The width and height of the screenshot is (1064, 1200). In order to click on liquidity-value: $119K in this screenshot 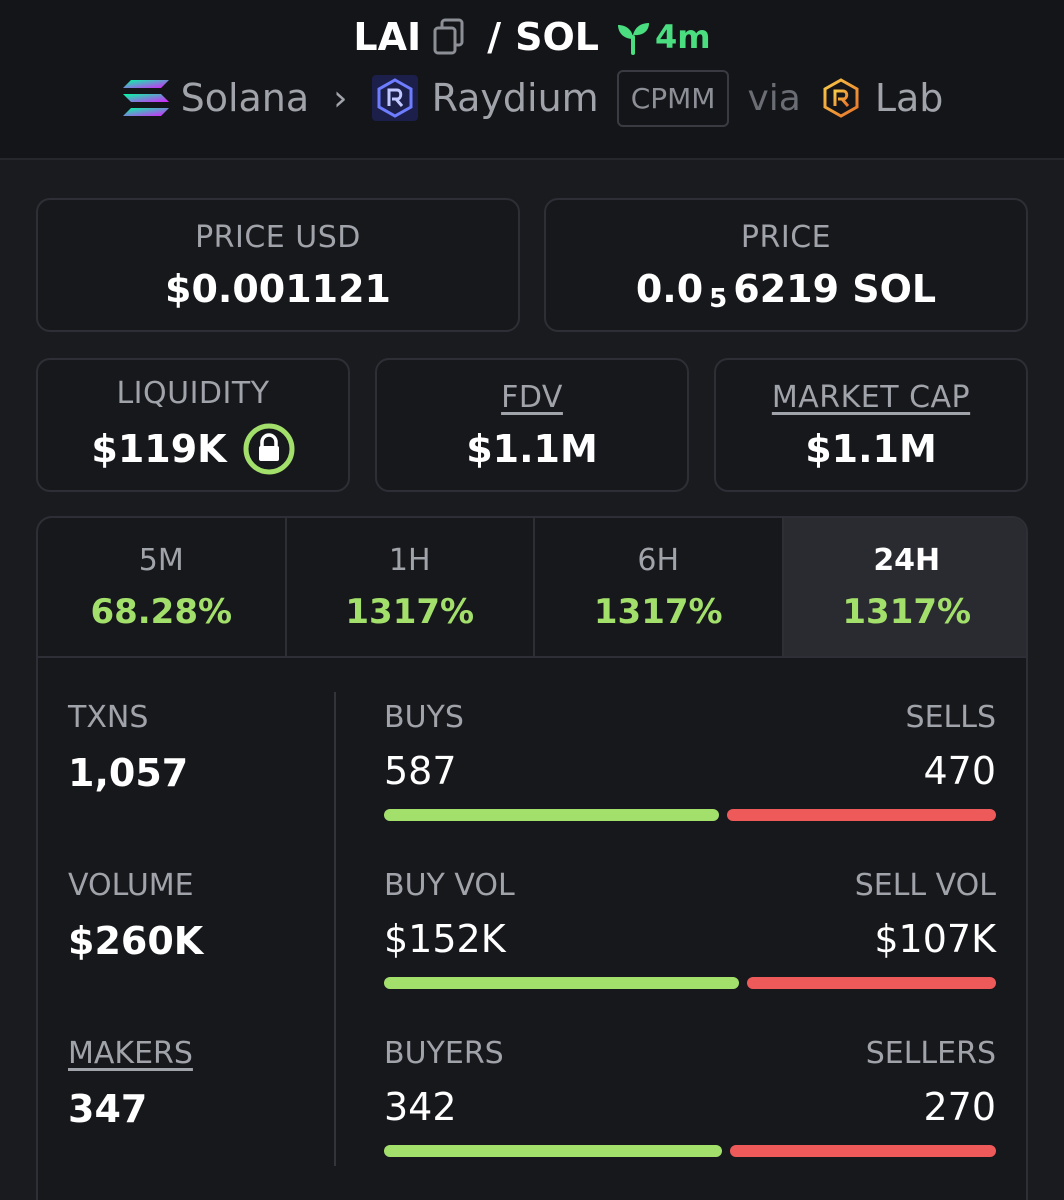, I will do `click(159, 448)`.